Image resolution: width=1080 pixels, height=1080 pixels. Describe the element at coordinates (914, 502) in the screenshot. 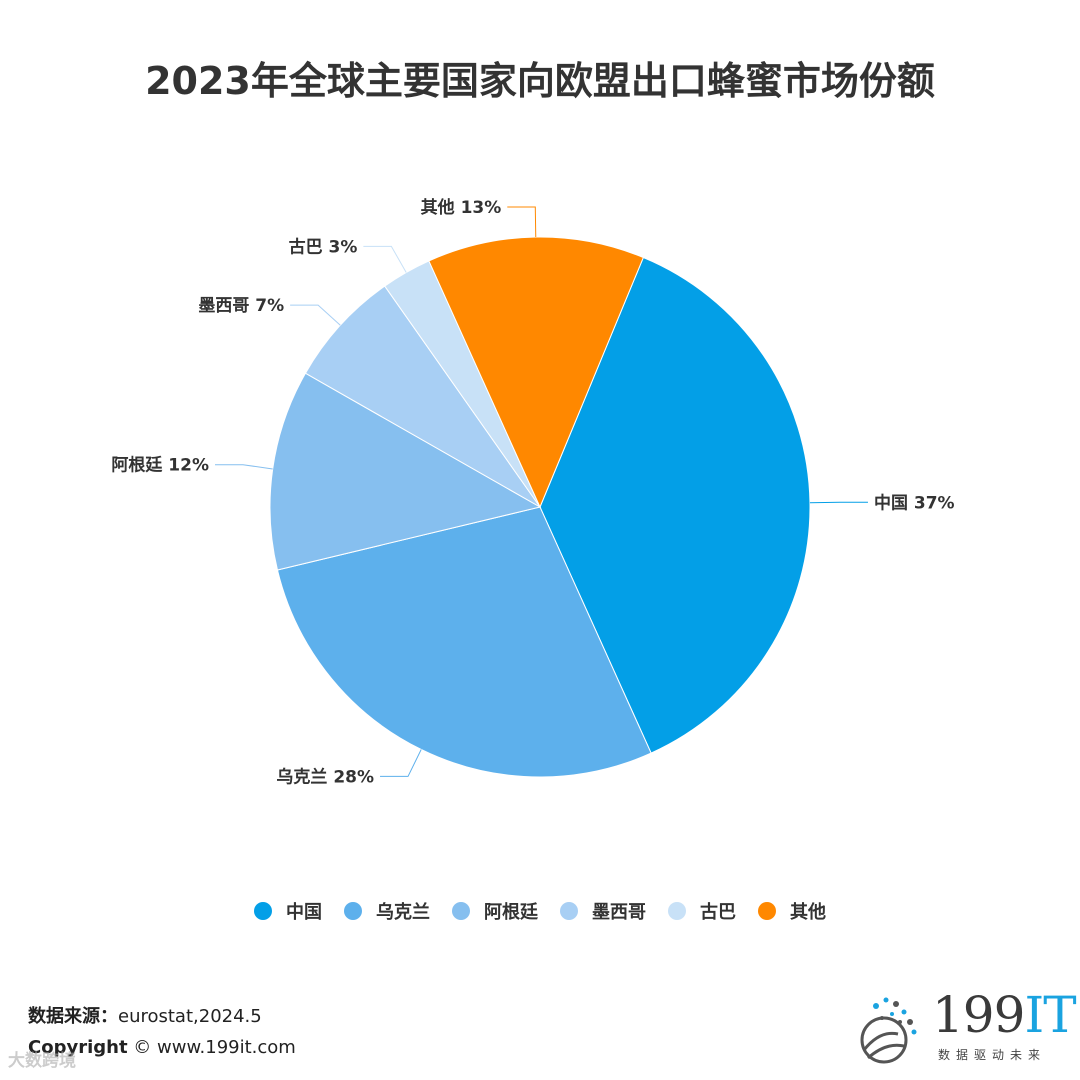

I see `slice-label-0: 中国 37%` at that location.